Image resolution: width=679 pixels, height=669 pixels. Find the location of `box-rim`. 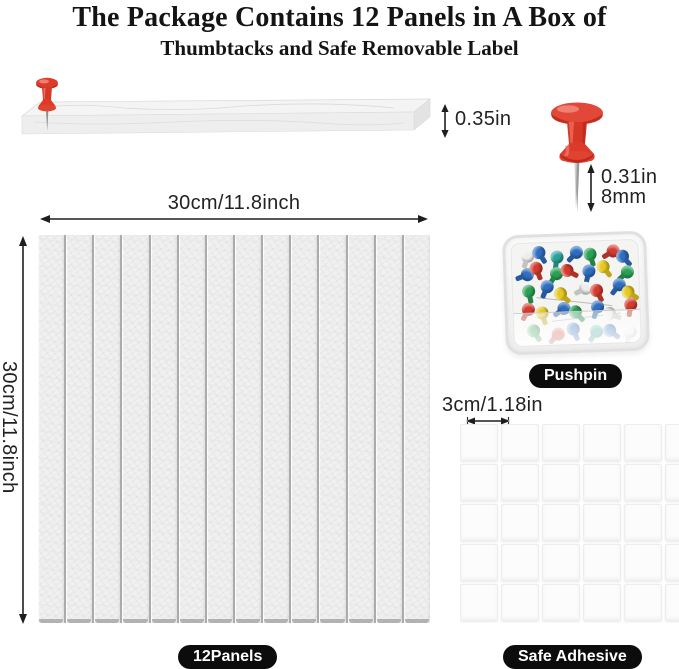

box-rim is located at coordinates (577, 327).